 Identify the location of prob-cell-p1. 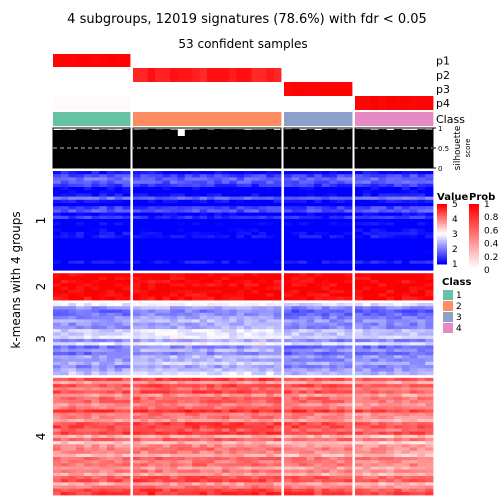
(248, 60).